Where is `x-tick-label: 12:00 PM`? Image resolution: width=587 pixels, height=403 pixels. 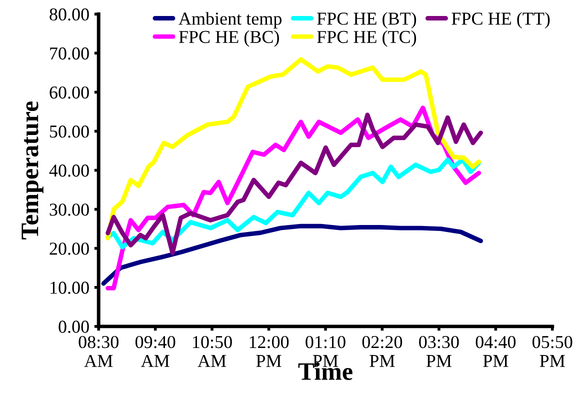 x-tick-label: 12:00 PM is located at coordinates (269, 351).